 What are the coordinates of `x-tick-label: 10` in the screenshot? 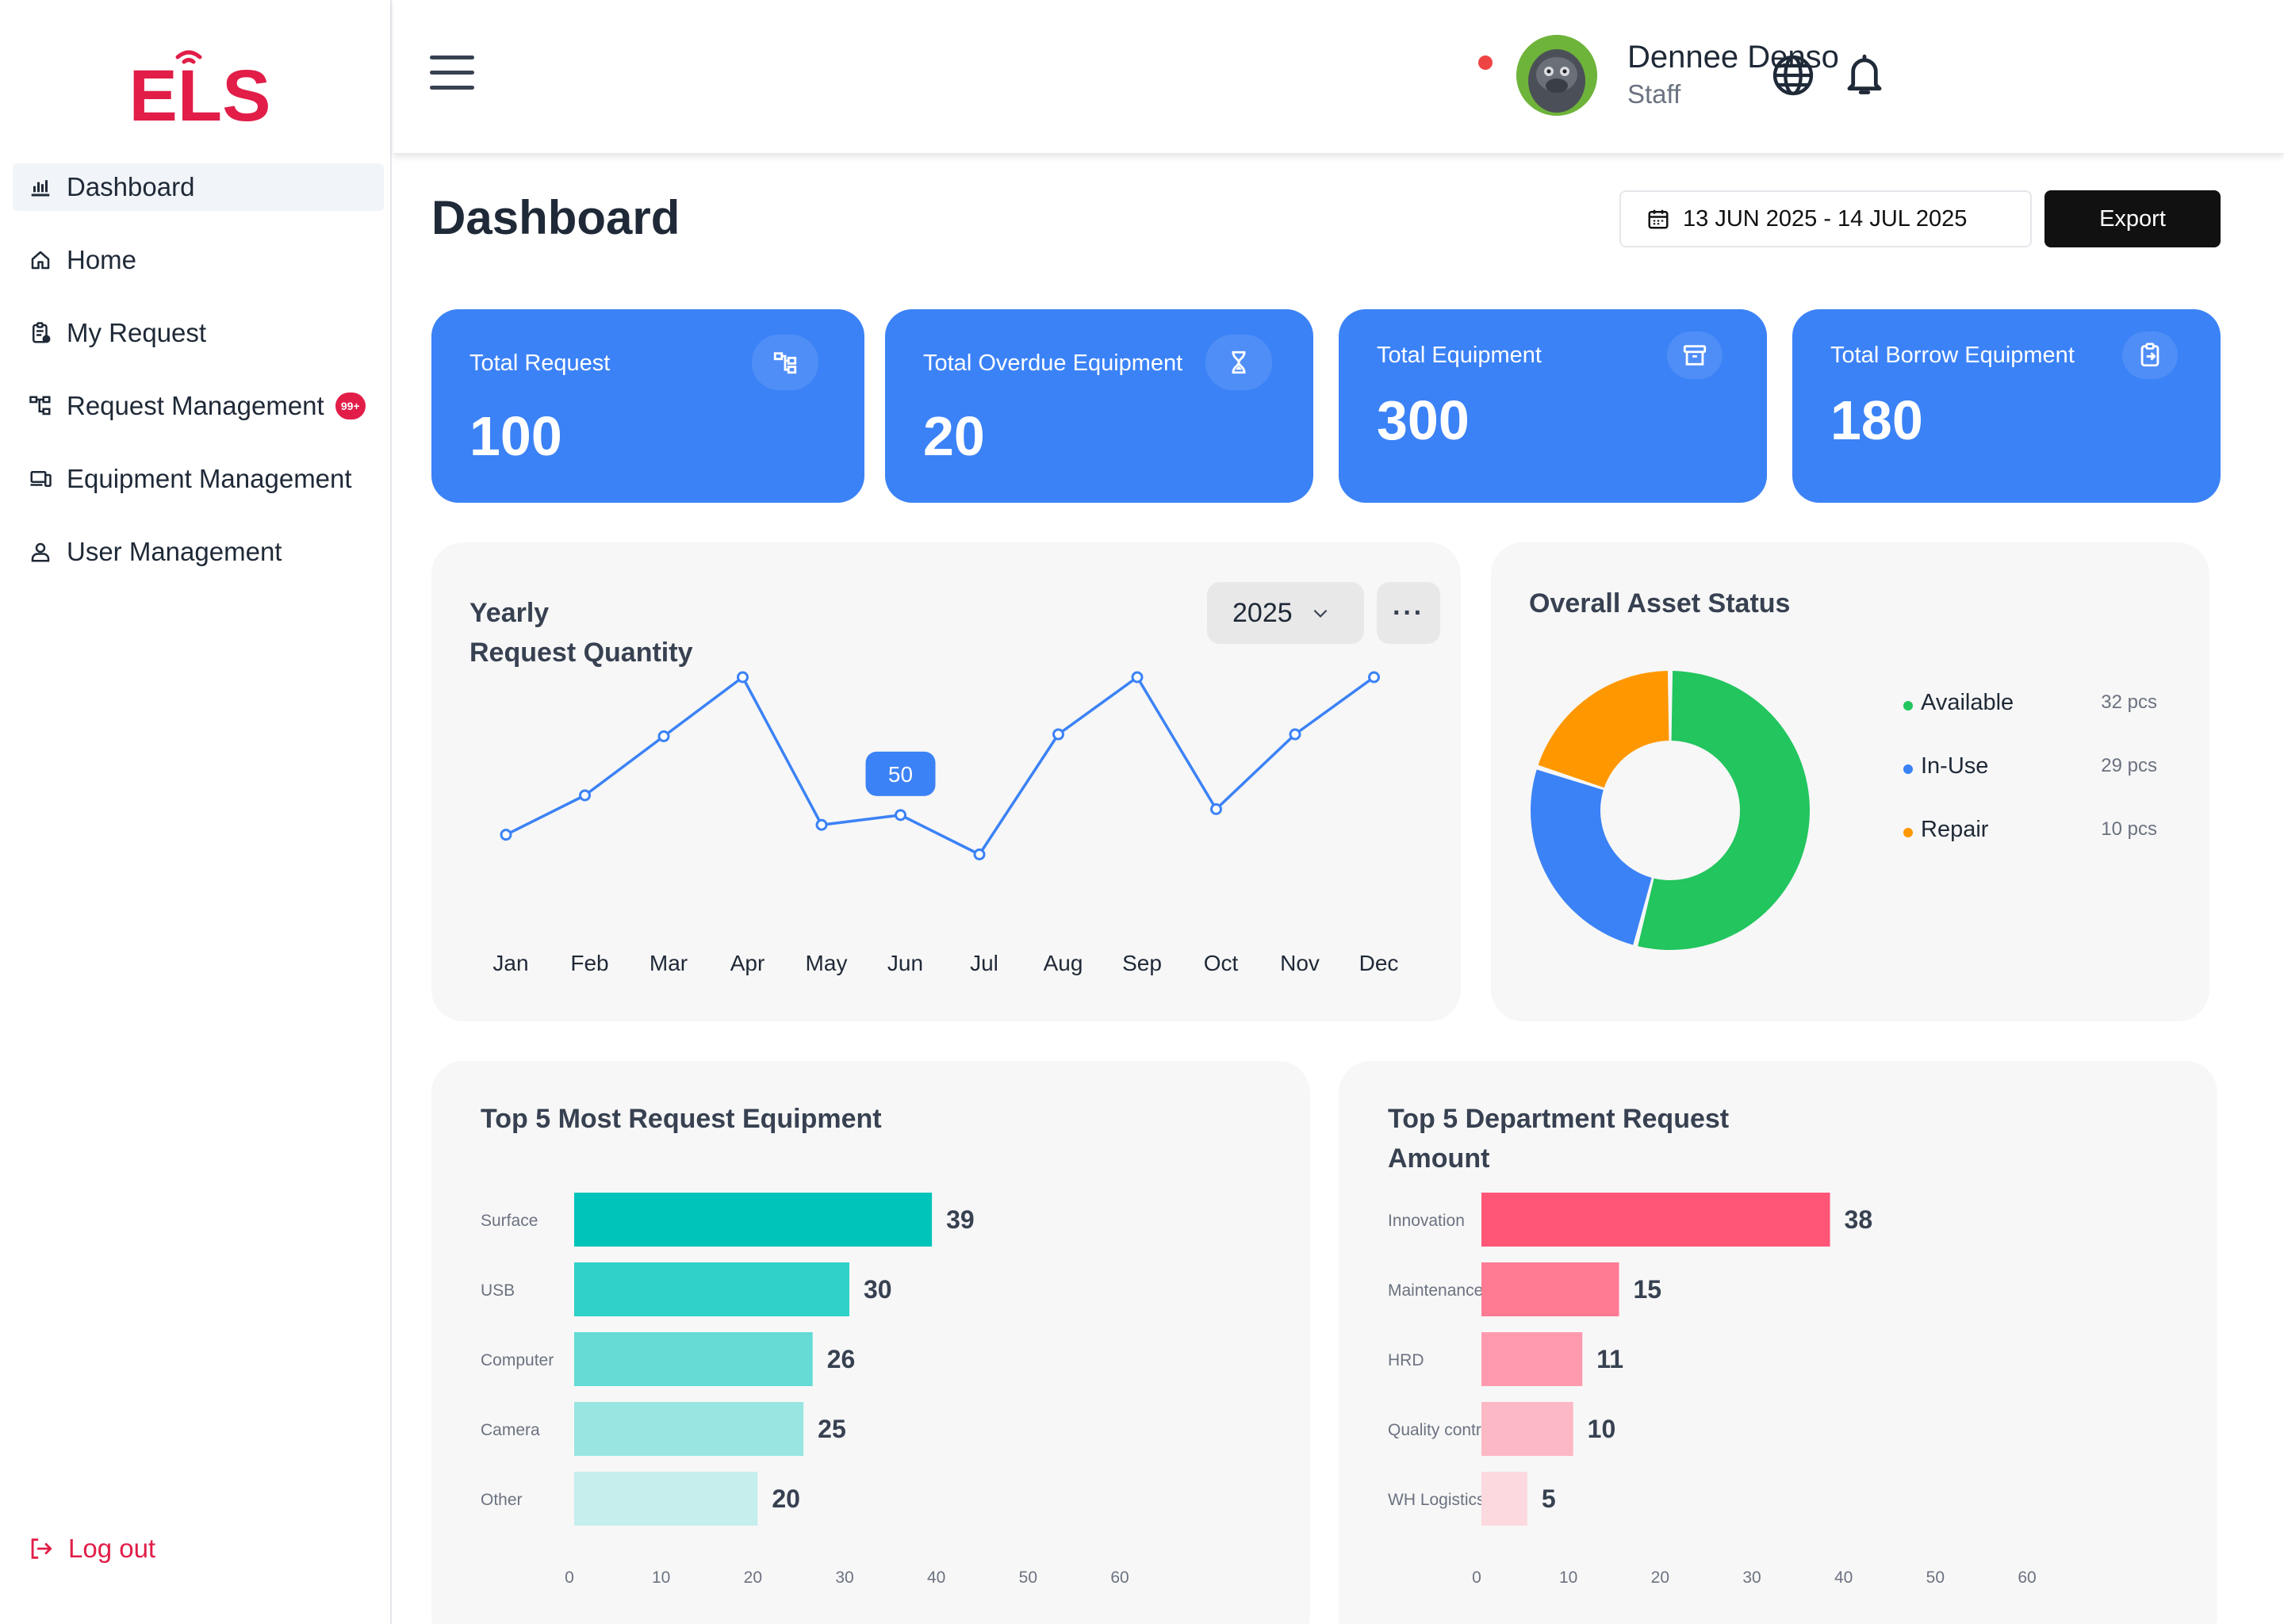 It's located at (1568, 1577).